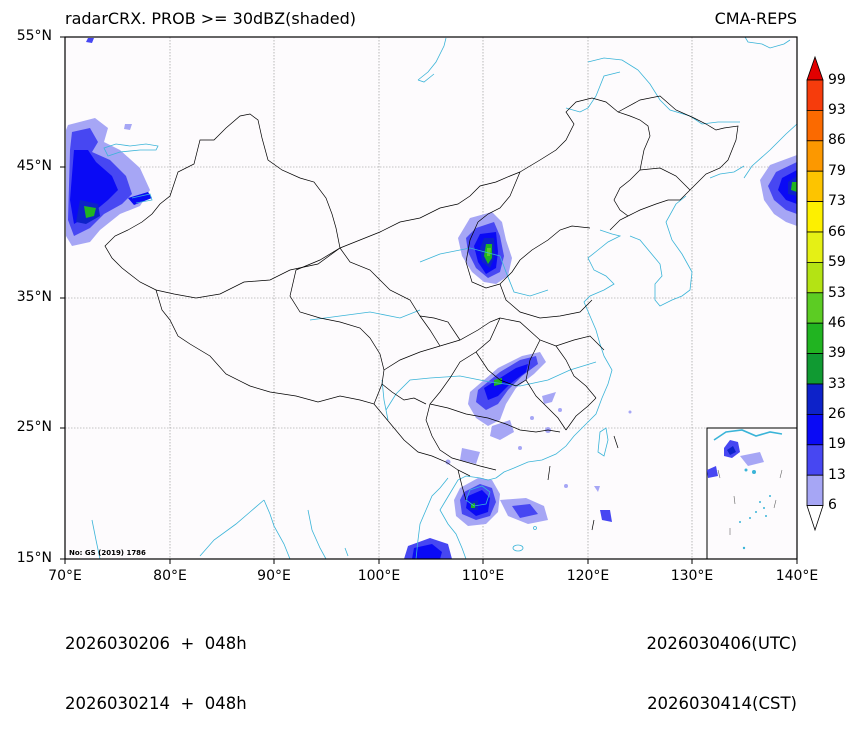 This screenshot has height=734, width=860. What do you see at coordinates (721, 643) in the screenshot?
I see `valid-time-utc: 2026030406(UTC)` at bounding box center [721, 643].